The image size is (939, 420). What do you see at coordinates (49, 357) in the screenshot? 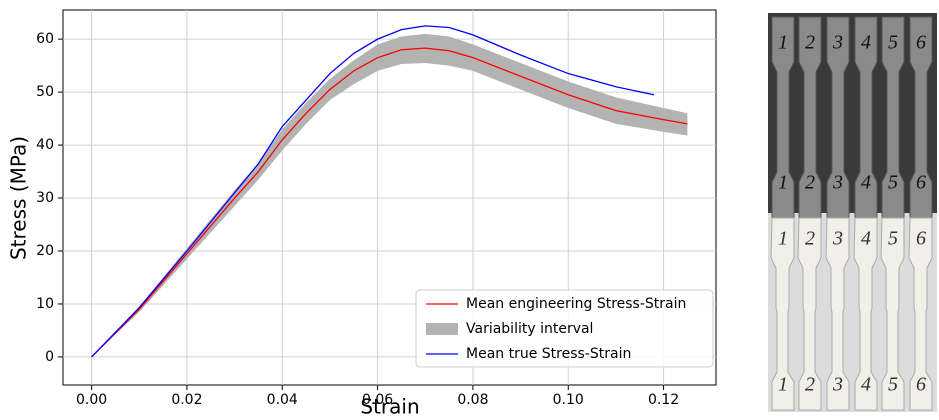
I see `y-tick-label: 0` at bounding box center [49, 357].